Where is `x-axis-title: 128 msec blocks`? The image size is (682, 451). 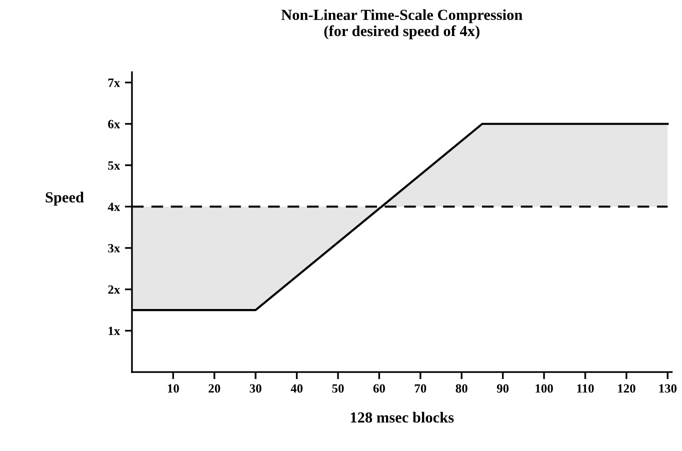 x-axis-title: 128 msec blocks is located at coordinates (402, 417).